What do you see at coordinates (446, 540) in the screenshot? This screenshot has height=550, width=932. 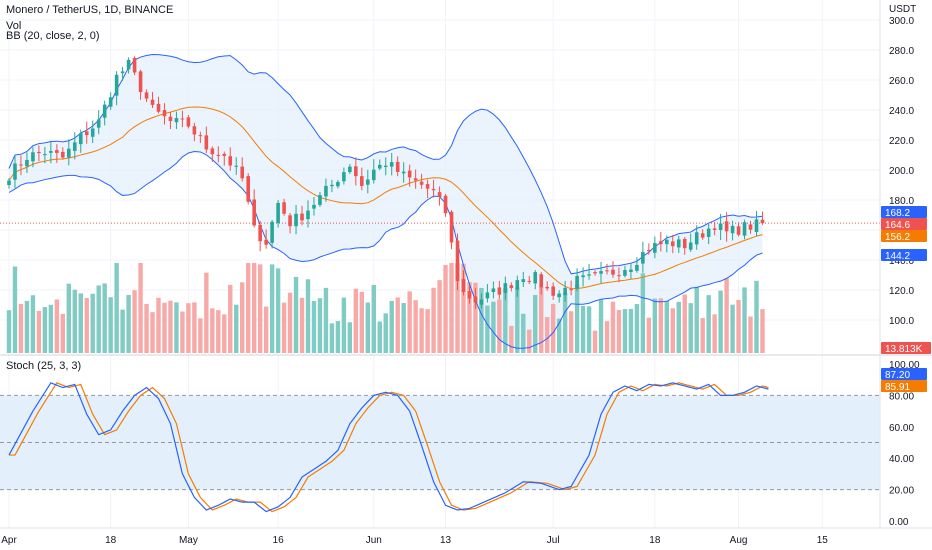 I see `time-tick-label: 13` at bounding box center [446, 540].